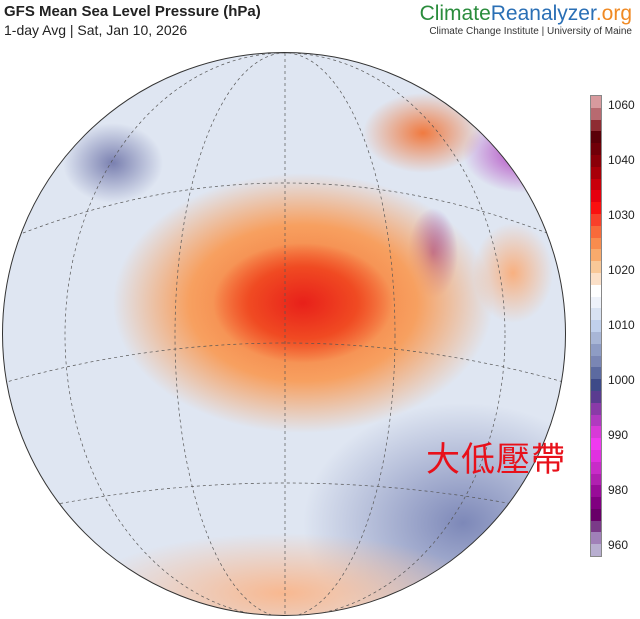  I want to click on colorbar-tick-label: 960, so click(618, 545).